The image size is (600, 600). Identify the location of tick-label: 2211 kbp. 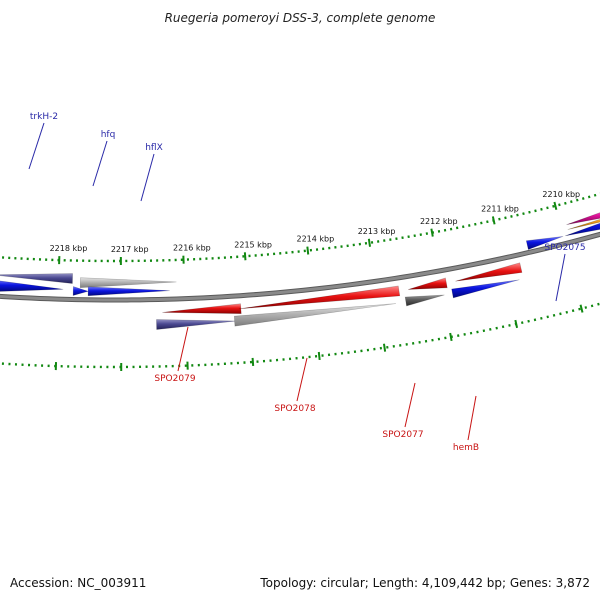
(500, 209).